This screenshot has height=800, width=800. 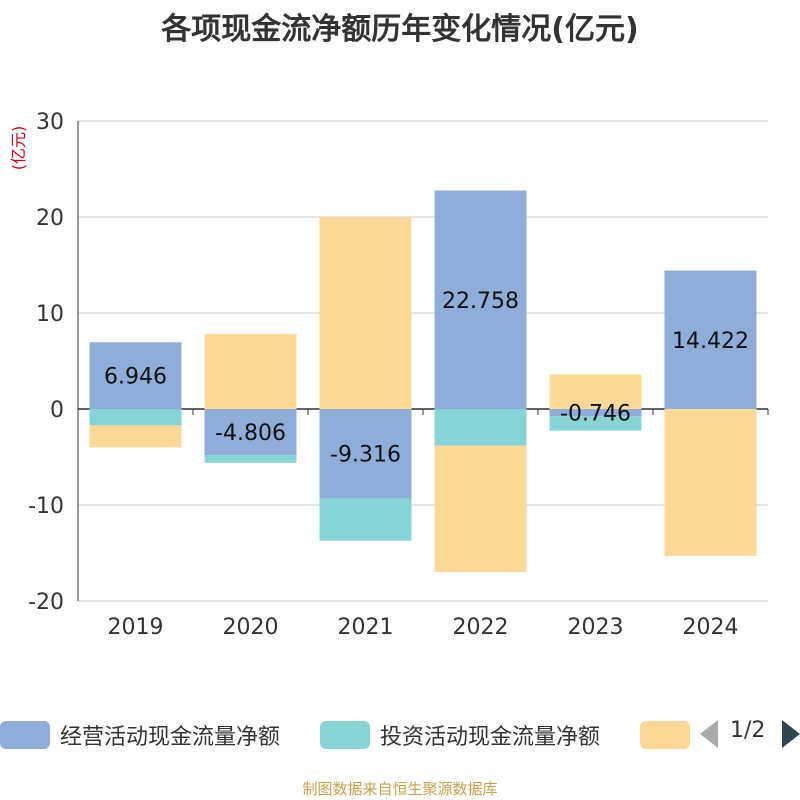 What do you see at coordinates (50, 218) in the screenshot?
I see `y-tick-label: 20` at bounding box center [50, 218].